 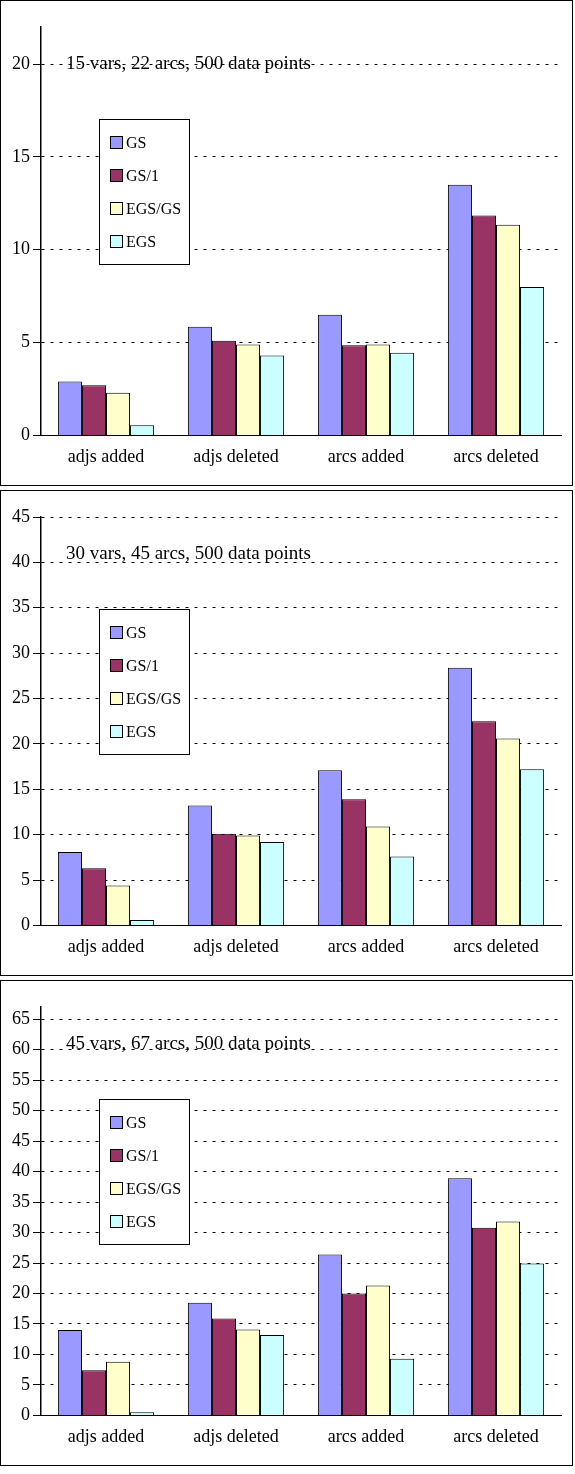 What do you see at coordinates (21, 1017) in the screenshot?
I see `y-tick-label: 65` at bounding box center [21, 1017].